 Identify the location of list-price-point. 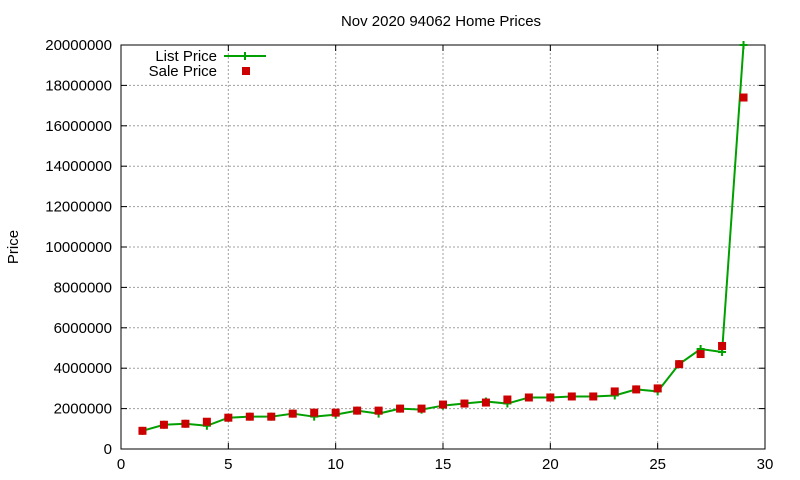
(743, 45).